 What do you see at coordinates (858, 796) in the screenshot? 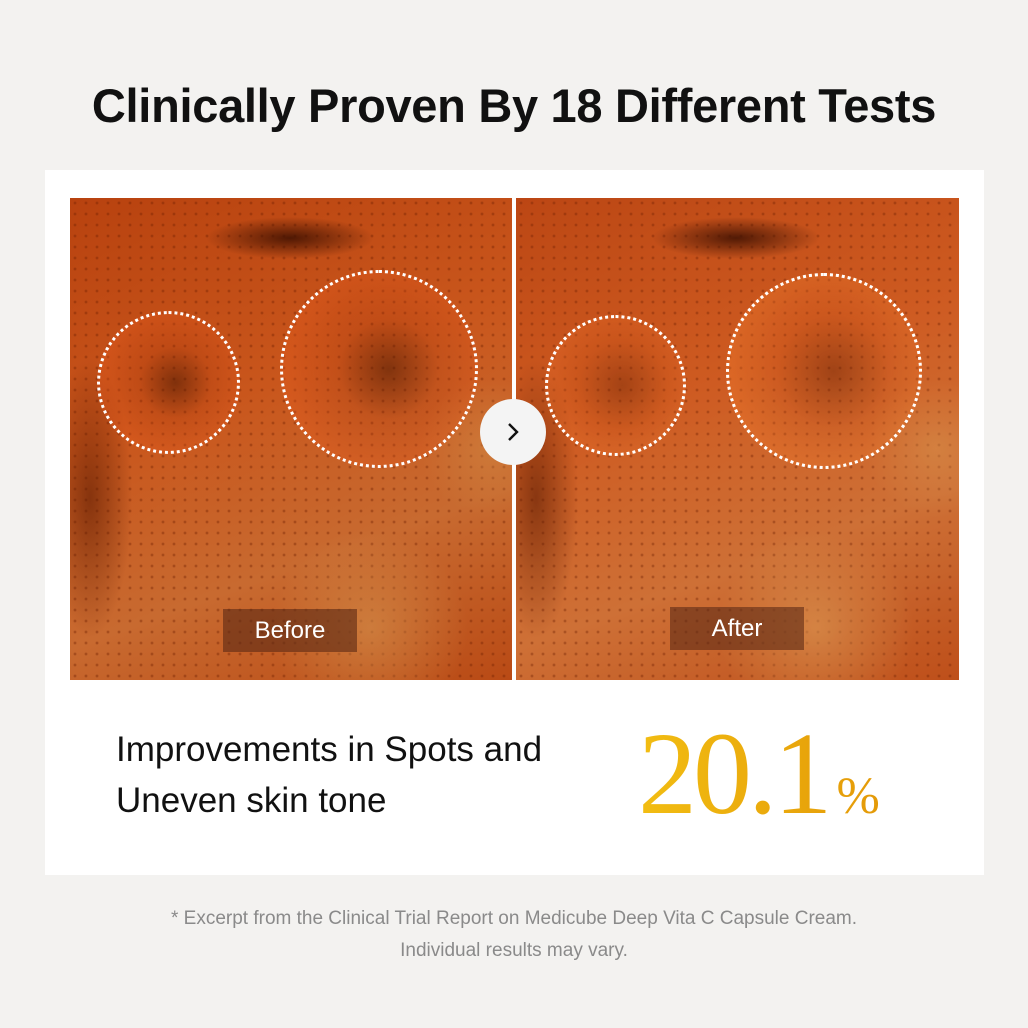
I see `stat-unit: %` at bounding box center [858, 796].